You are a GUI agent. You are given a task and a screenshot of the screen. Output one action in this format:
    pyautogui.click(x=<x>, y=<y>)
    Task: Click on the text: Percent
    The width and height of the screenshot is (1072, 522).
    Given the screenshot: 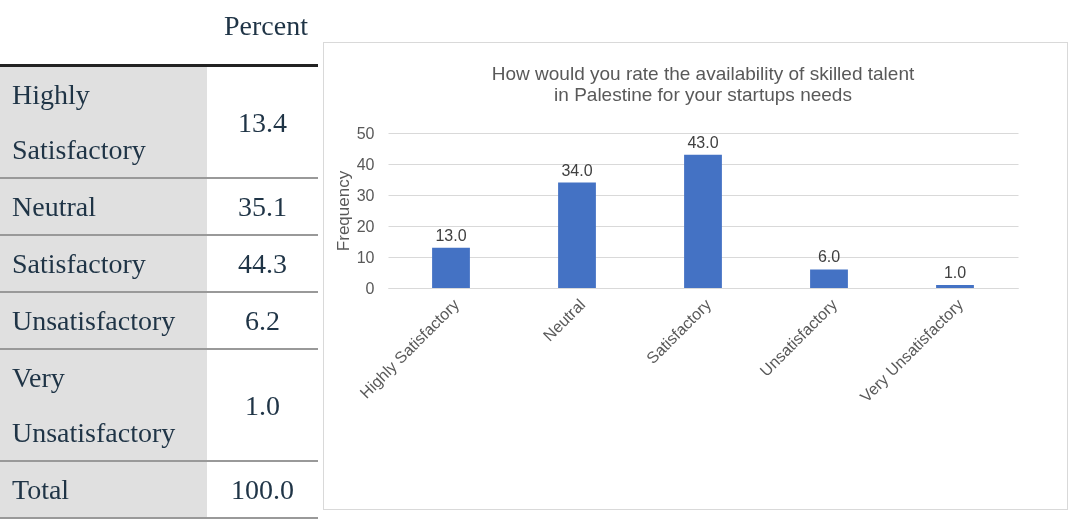 What is the action you would take?
    pyautogui.click(x=266, y=26)
    